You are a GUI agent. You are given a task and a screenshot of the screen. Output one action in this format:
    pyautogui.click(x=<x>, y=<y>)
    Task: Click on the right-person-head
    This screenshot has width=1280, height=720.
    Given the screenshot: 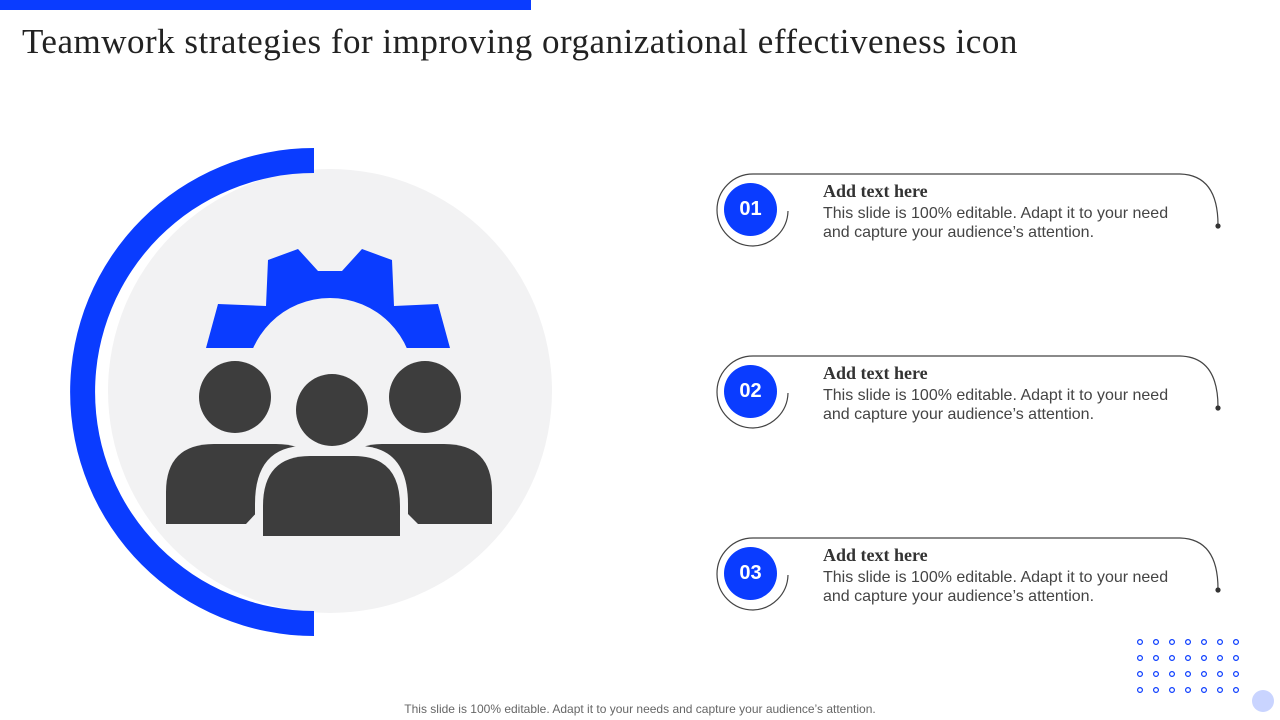 What is the action you would take?
    pyautogui.click(x=425, y=397)
    